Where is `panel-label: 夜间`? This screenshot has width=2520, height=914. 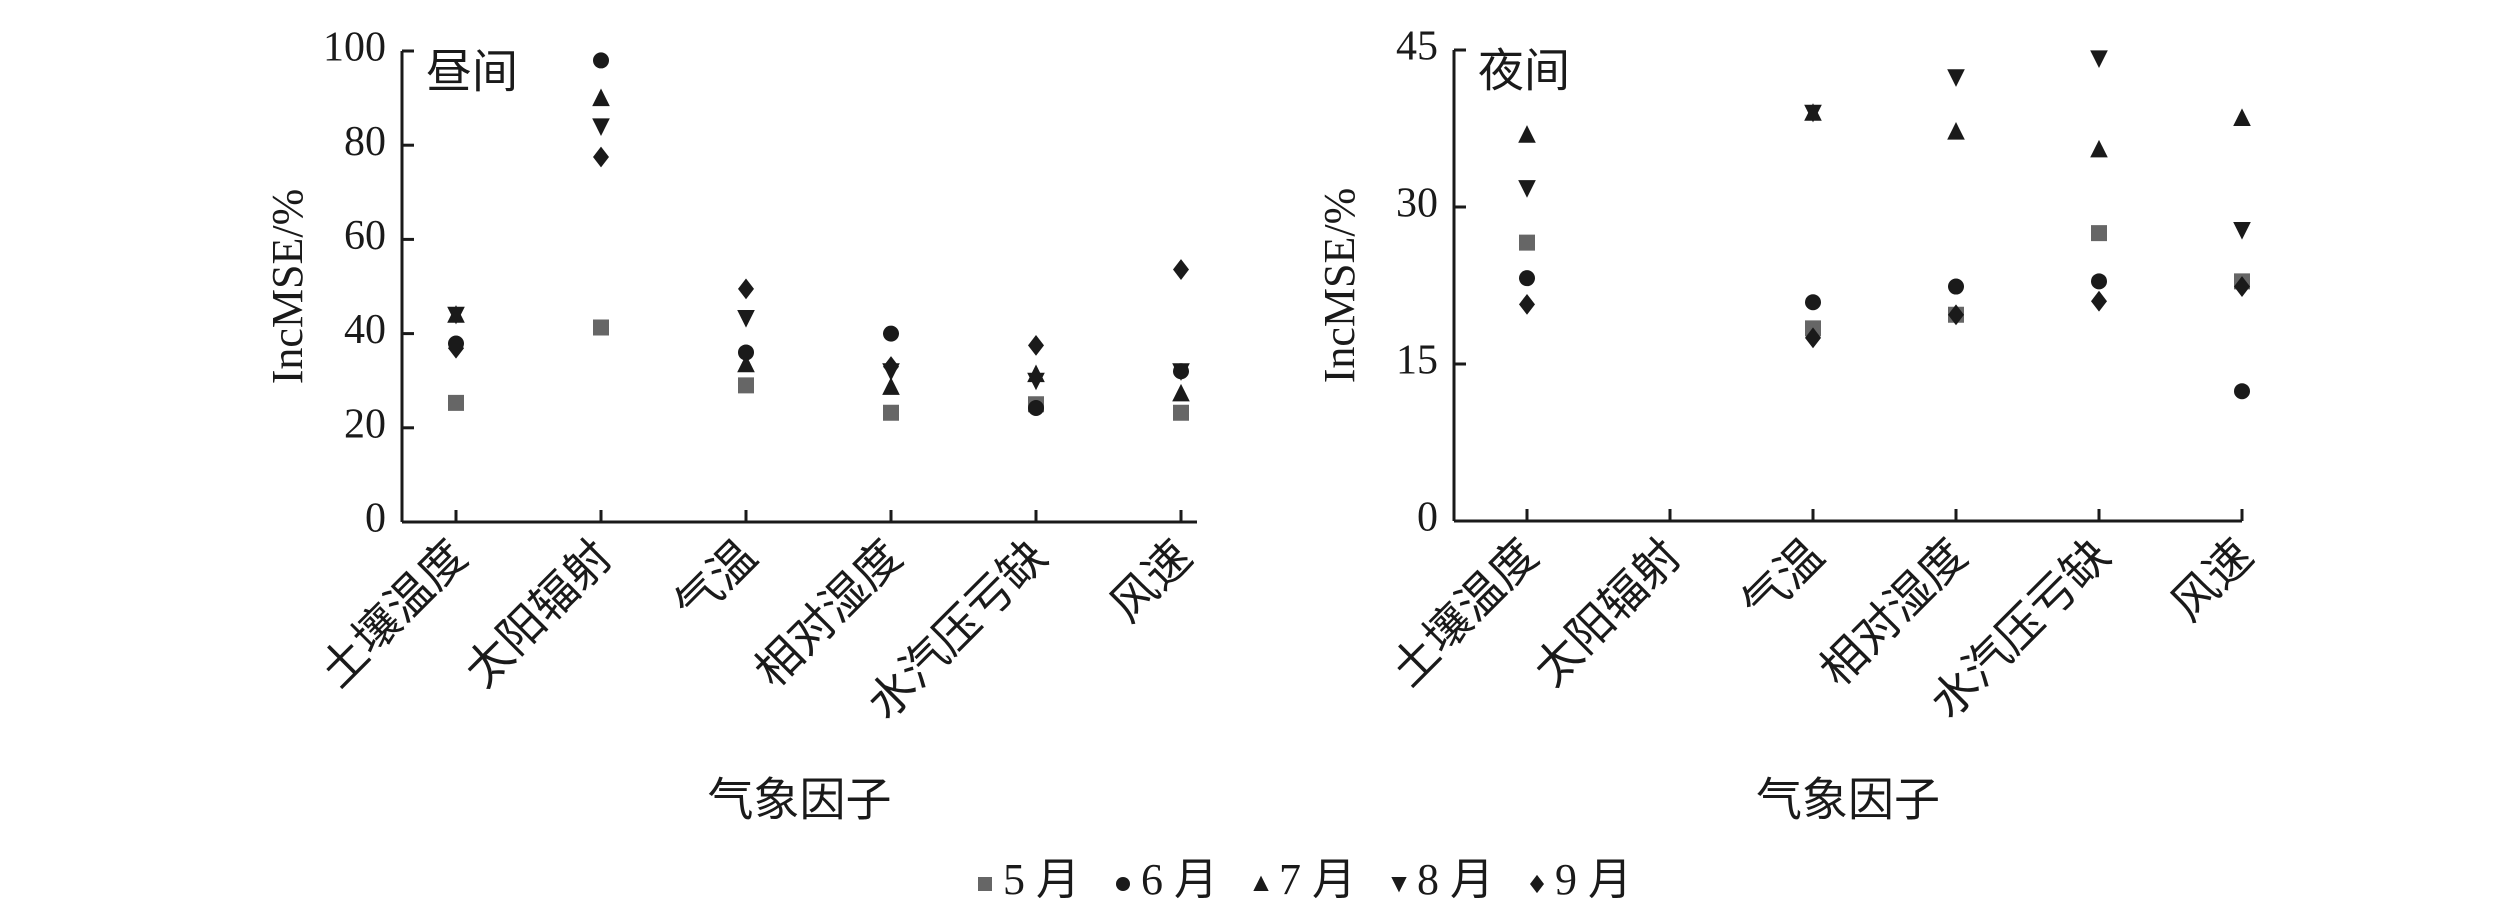 panel-label: 夜间 is located at coordinates (1524, 71).